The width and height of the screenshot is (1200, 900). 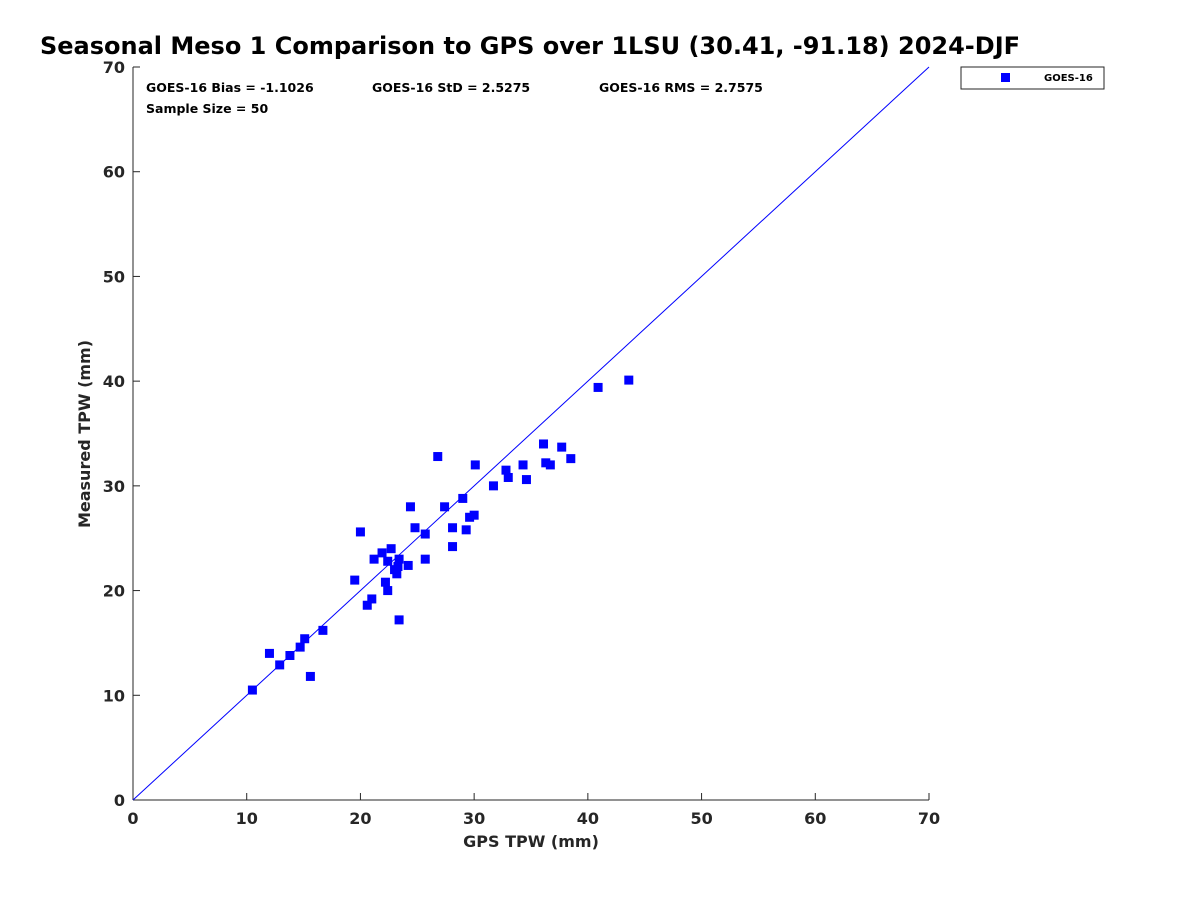 I want to click on rms-stat: GOES-16 RMS = 2.7575, so click(x=681, y=87).